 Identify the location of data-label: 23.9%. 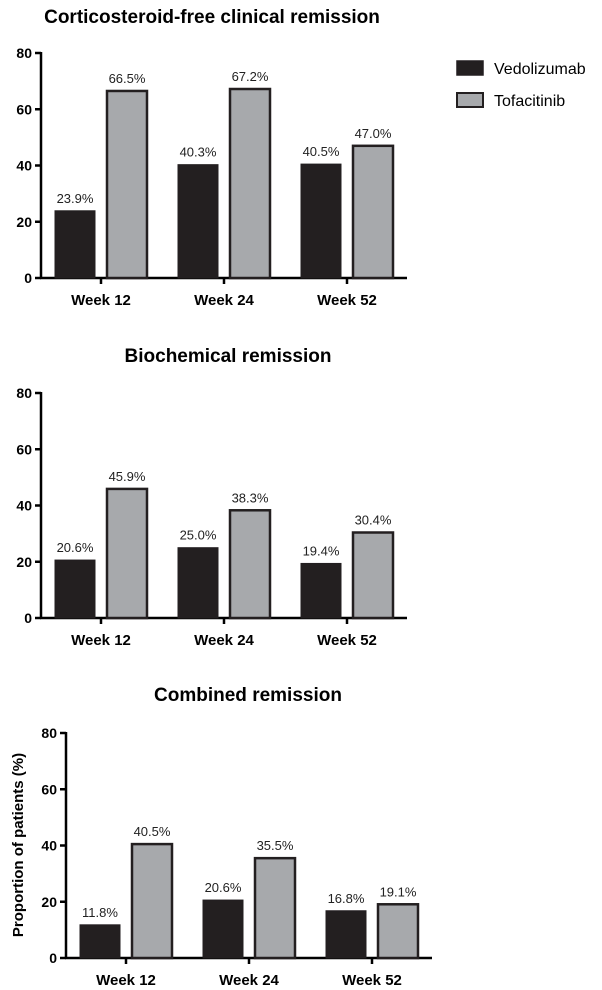
(75, 198).